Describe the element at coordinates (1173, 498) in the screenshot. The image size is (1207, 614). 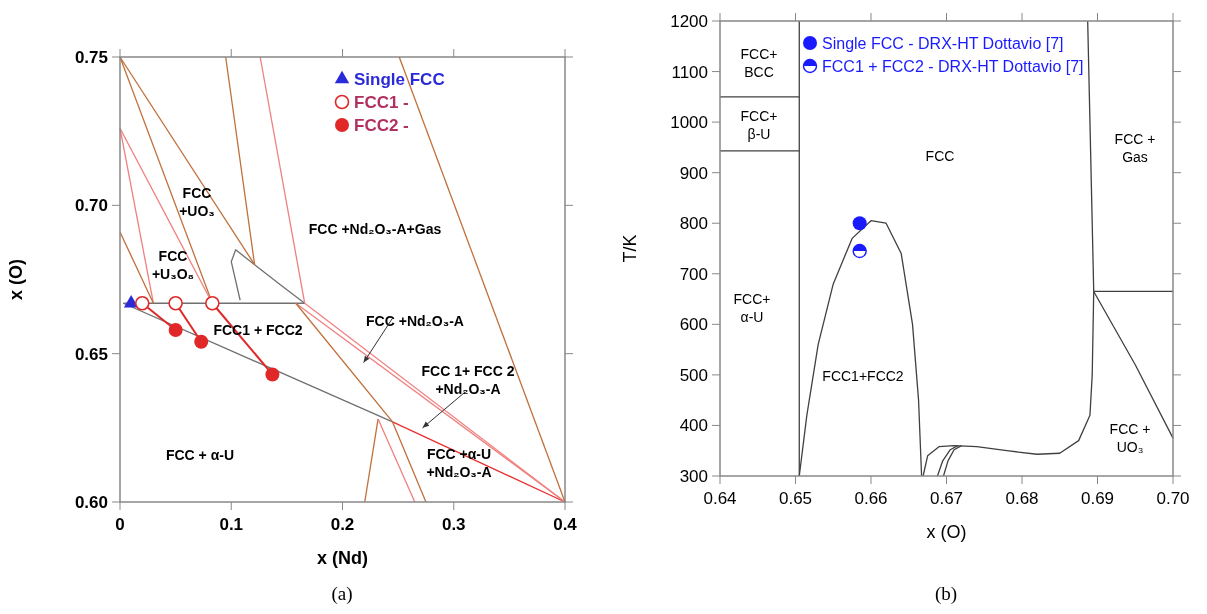
I see `x-tick-label: 0.70` at that location.